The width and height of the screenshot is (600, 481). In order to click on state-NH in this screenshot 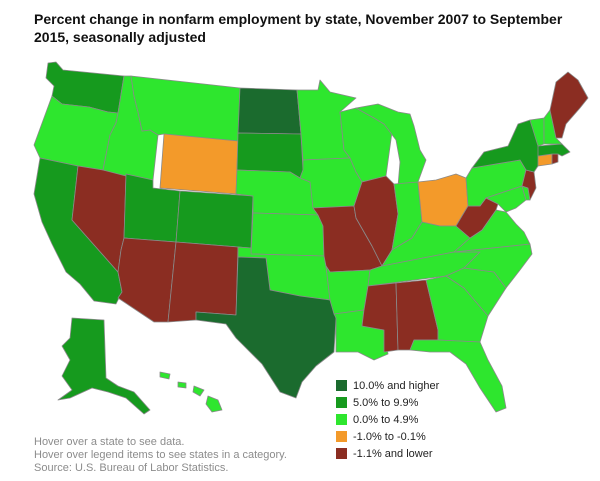, I will do `click(553, 127)`.